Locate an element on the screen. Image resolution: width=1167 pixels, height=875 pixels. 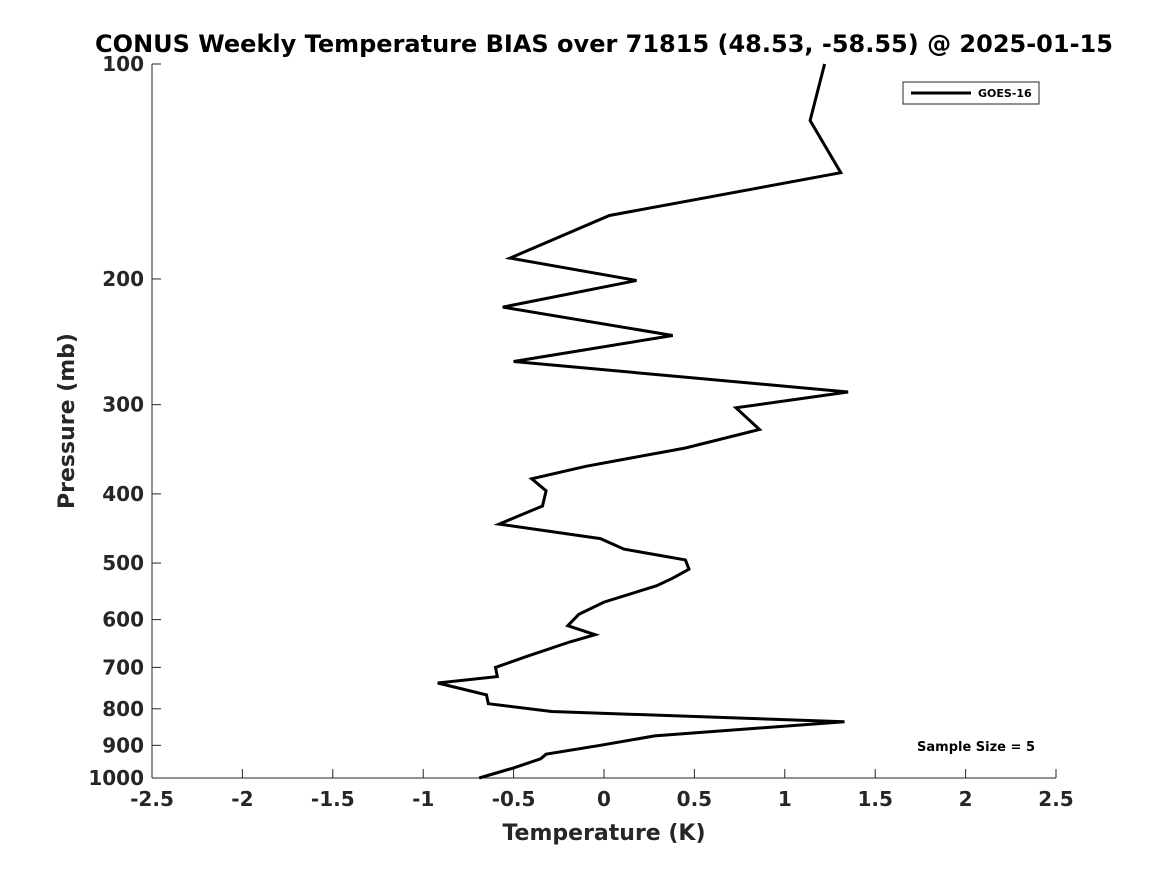
x-tick-label: -1.5 is located at coordinates (333, 799).